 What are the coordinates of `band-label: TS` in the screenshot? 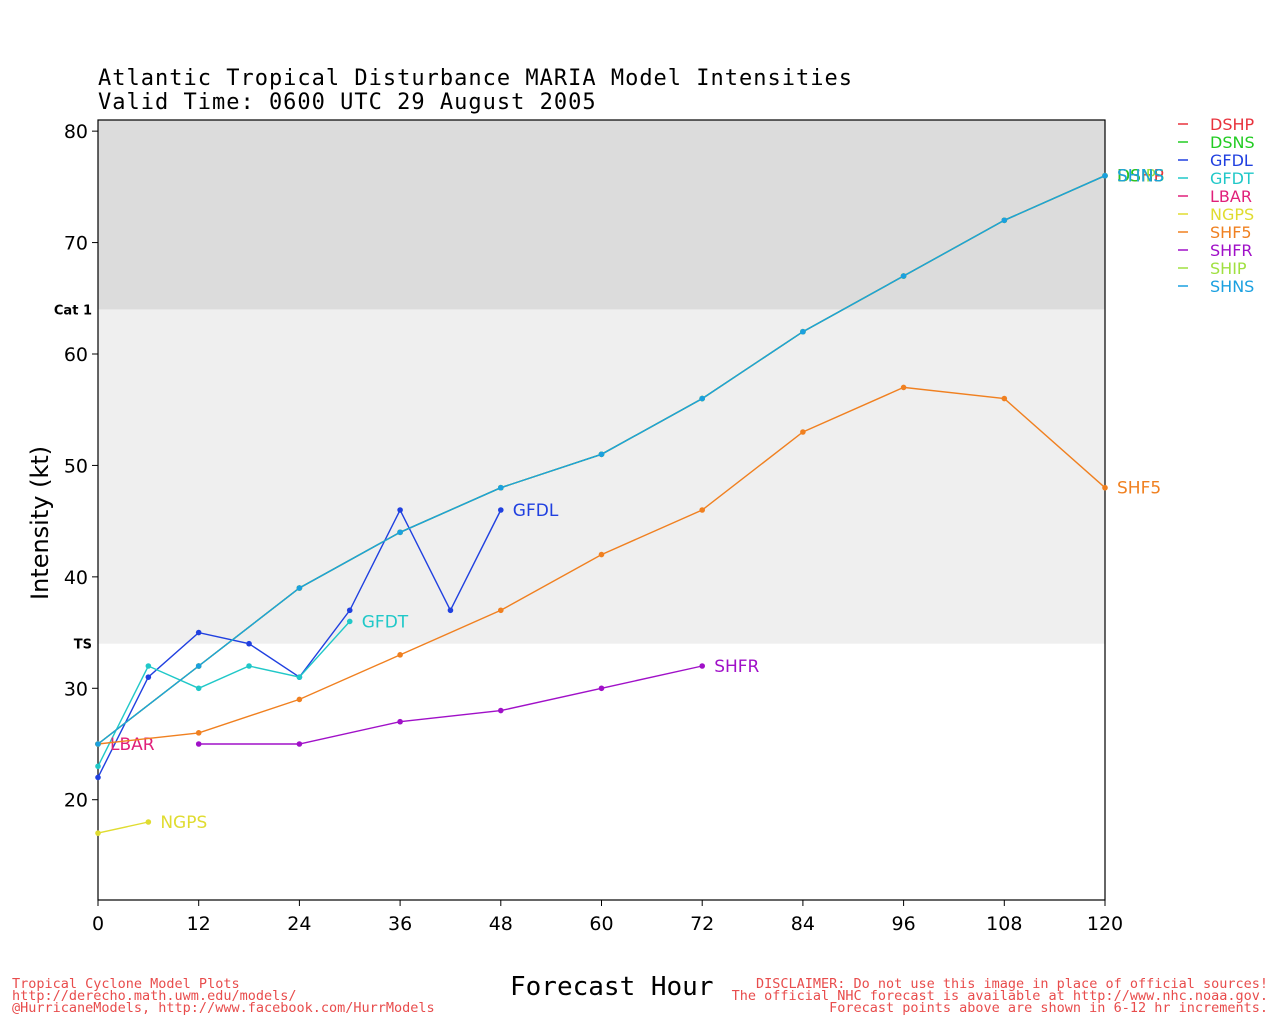 It's located at (83, 645).